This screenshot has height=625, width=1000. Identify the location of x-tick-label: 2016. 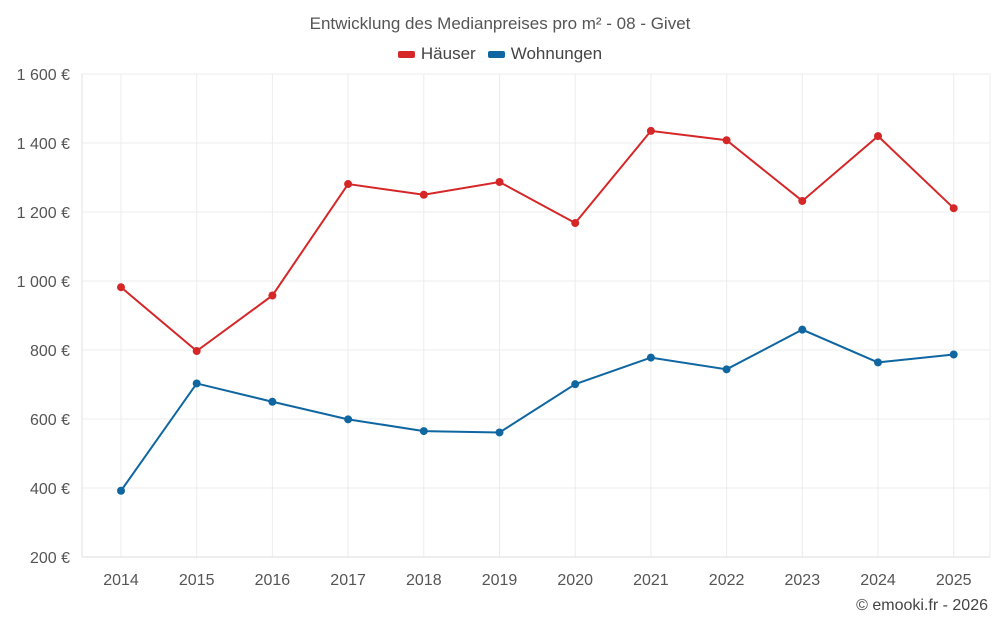
(273, 580).